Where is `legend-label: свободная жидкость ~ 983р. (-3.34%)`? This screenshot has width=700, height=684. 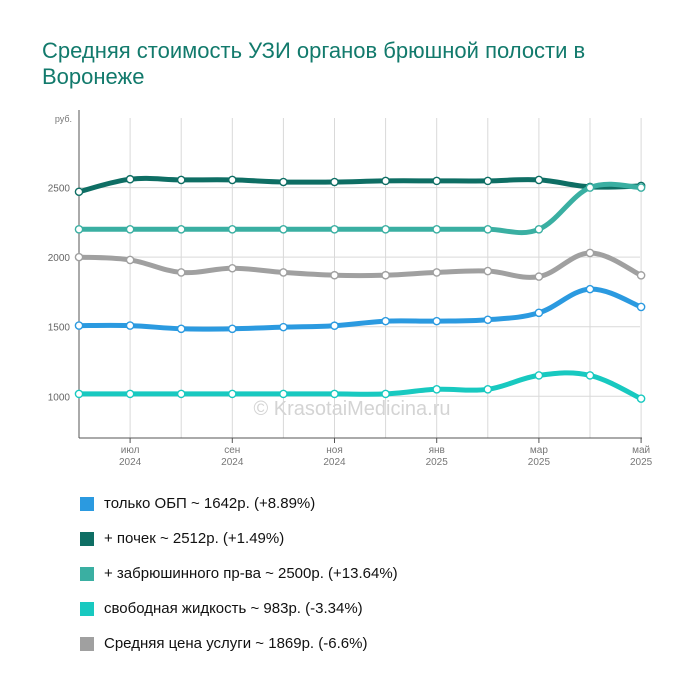 legend-label: свободная жидкость ~ 983р. (-3.34%) is located at coordinates (233, 608).